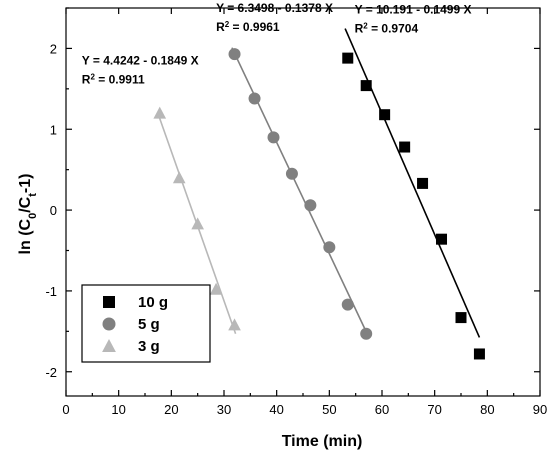  Describe the element at coordinates (276, 409) in the screenshot. I see `x-tick-label: 40` at that location.